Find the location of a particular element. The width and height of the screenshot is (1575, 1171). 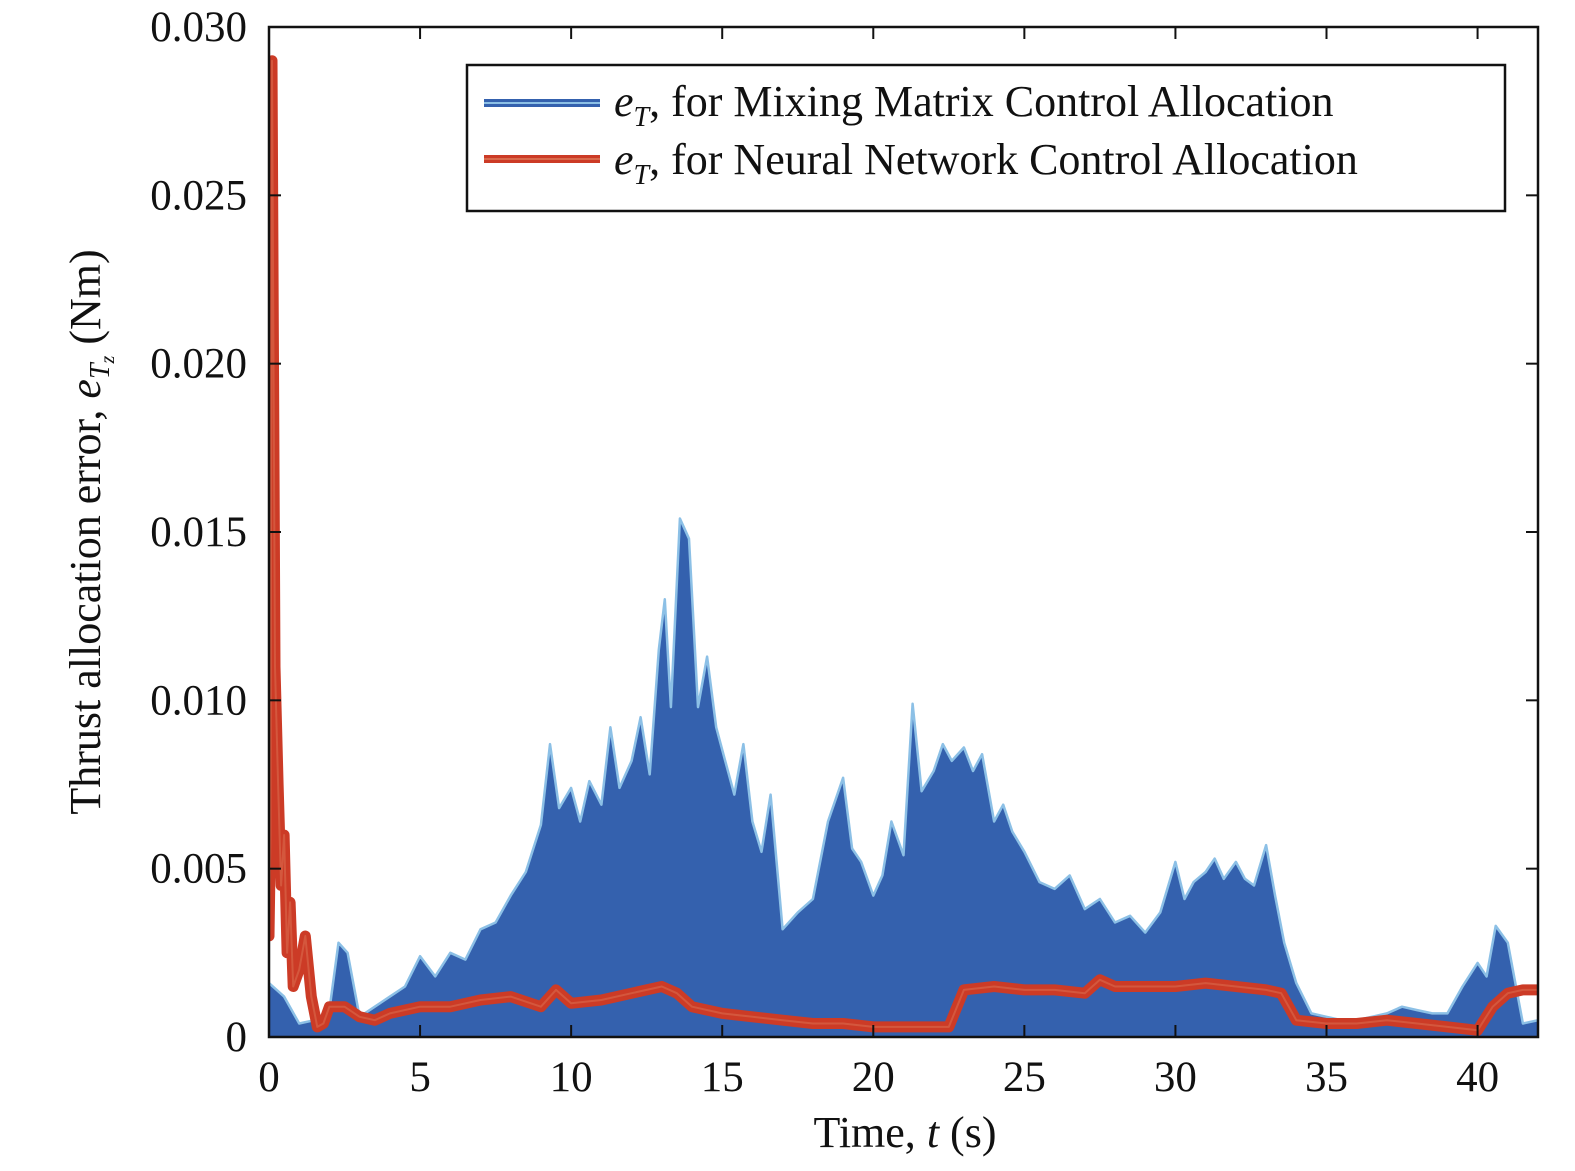

legend-box is located at coordinates (986, 138).